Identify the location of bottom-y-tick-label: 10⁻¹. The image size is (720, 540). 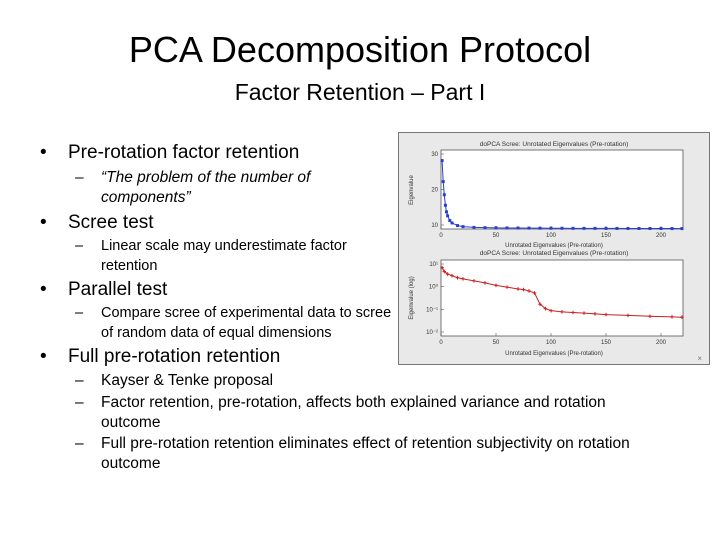
(432, 310).